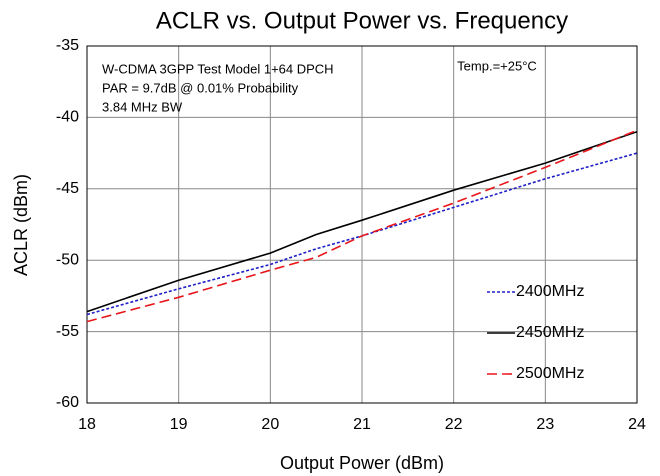 Image resolution: width=660 pixels, height=476 pixels. Describe the element at coordinates (67, 117) in the screenshot. I see `y-tick-label: -40` at that location.